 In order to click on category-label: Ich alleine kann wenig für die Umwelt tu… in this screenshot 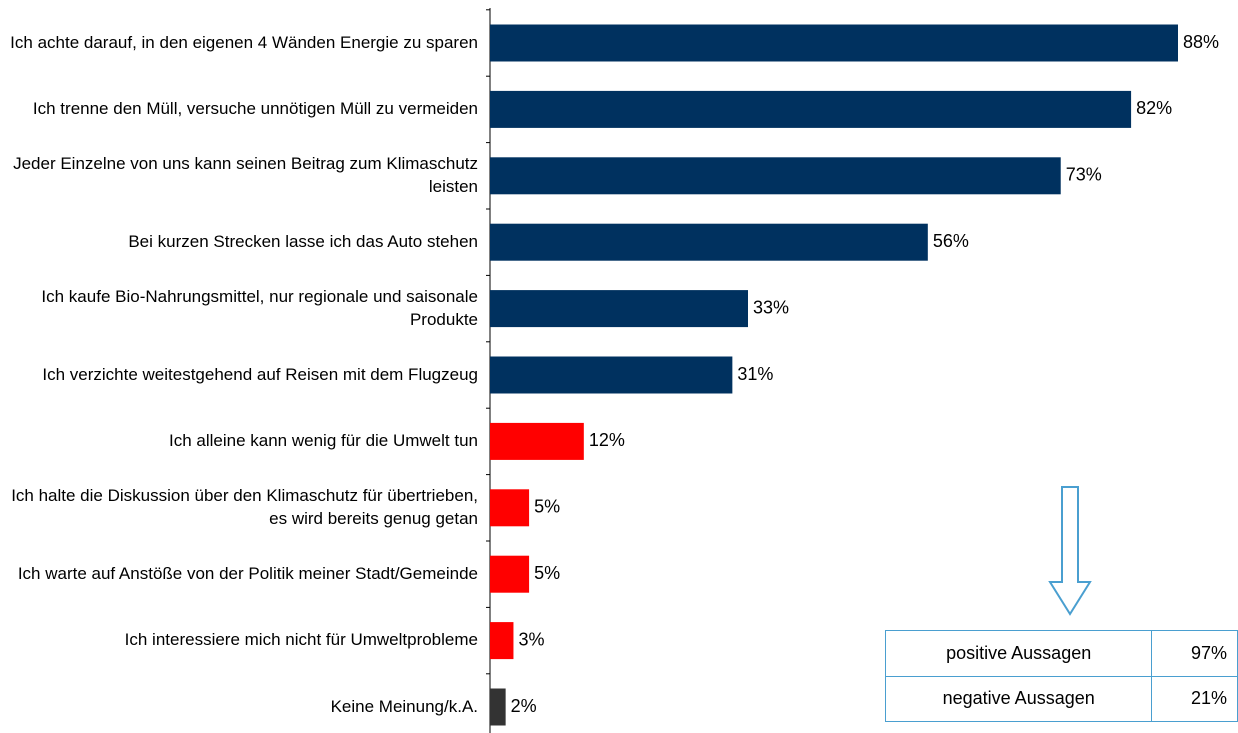, I will do `click(323, 440)`.